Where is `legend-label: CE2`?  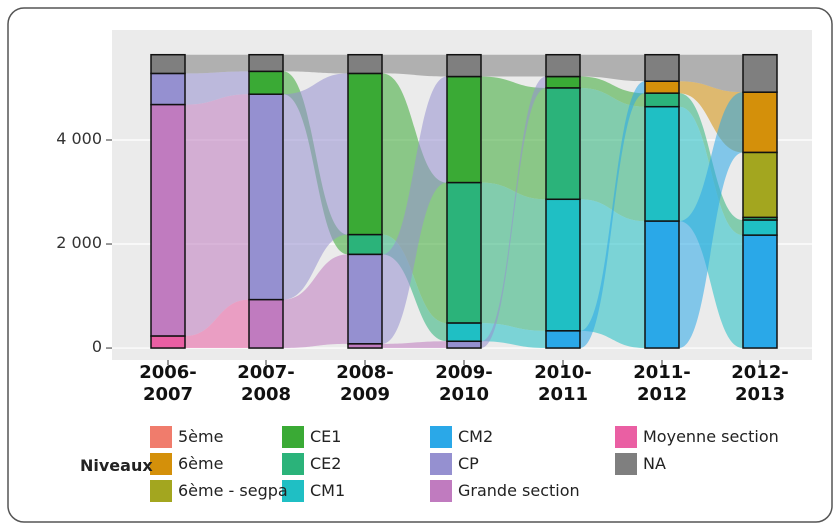
legend-label: CE2 is located at coordinates (326, 463).